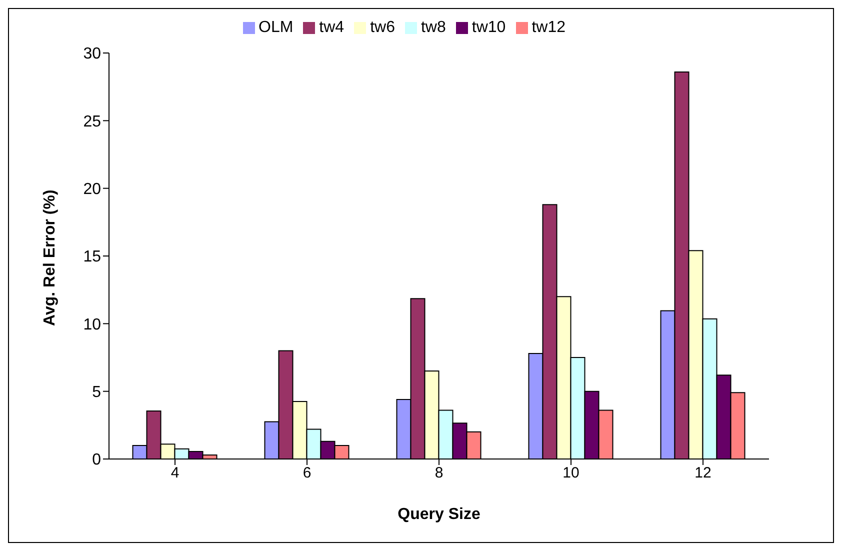 This screenshot has width=844, height=553. I want to click on y-tick-label: 0, so click(97, 460).